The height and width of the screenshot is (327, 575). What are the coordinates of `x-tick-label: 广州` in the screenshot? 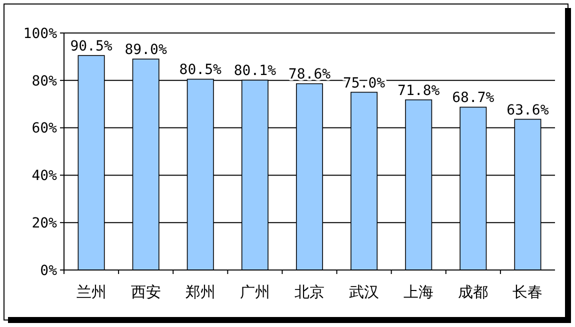 It's located at (255, 292).